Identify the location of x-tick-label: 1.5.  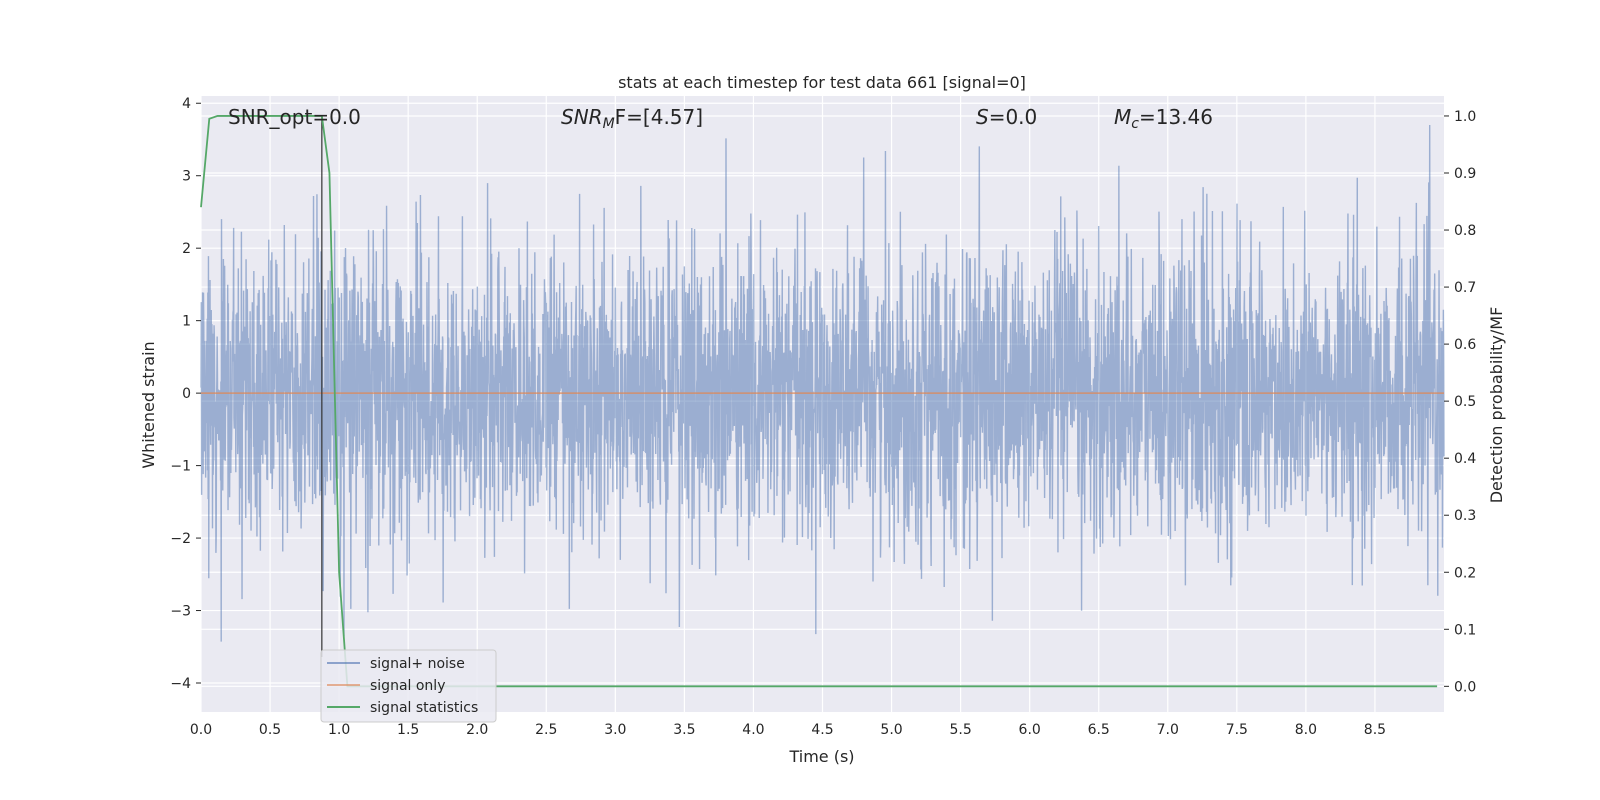
(408, 730).